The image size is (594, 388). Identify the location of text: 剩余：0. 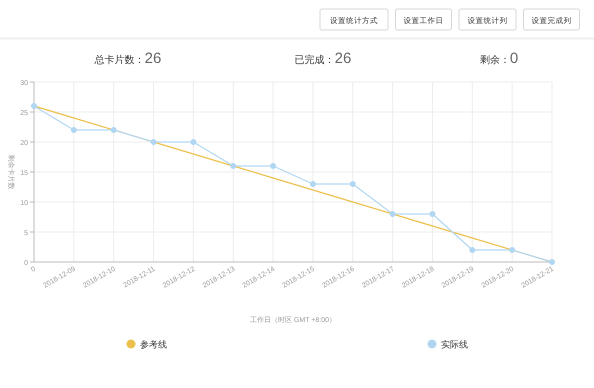
(499, 58).